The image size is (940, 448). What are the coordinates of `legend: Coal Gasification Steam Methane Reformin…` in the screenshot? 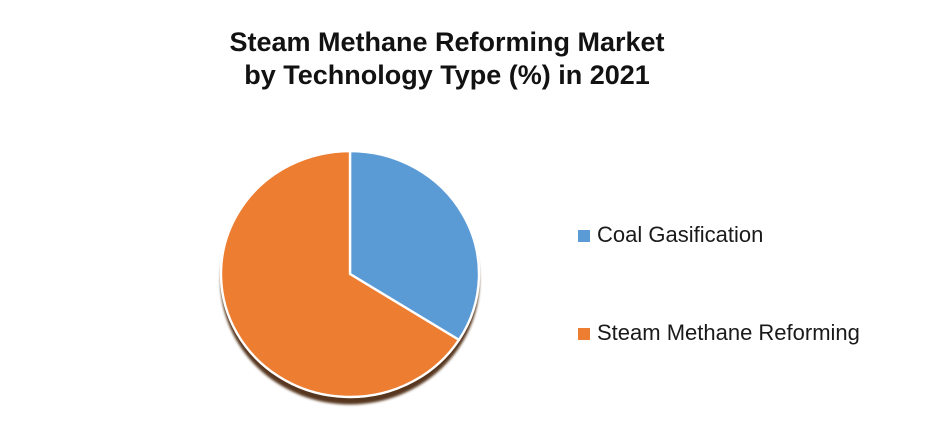 It's located at (719, 284).